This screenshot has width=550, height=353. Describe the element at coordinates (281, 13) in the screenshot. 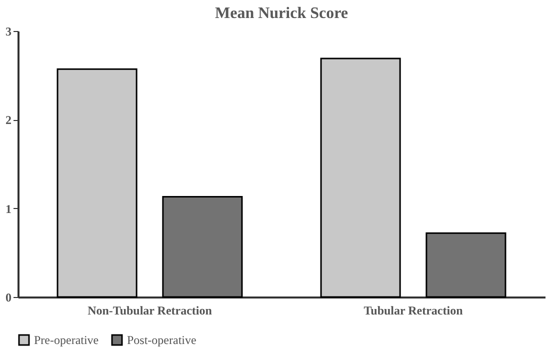

I see `chart-title: Mean Nurick Score` at that location.